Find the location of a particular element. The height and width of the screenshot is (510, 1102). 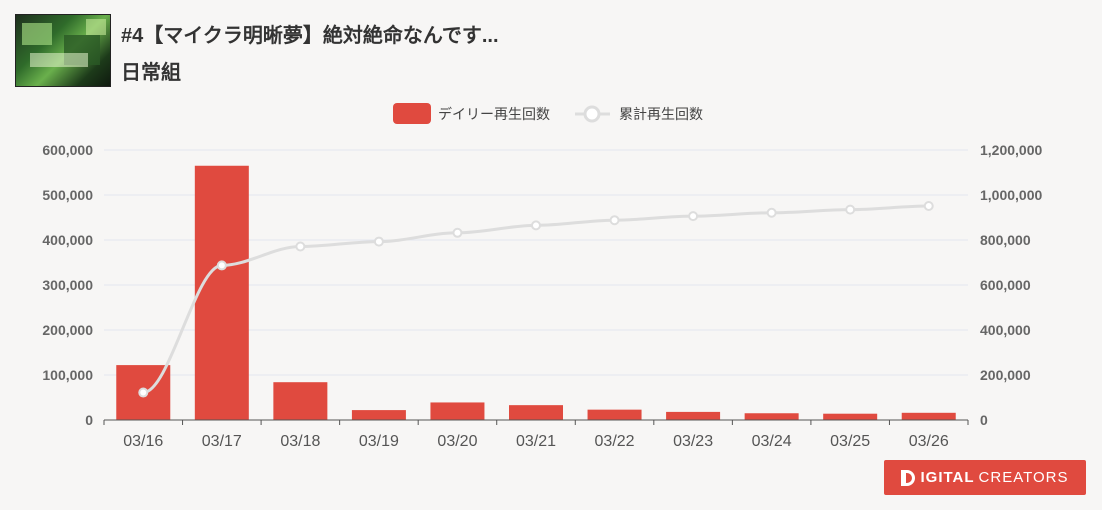

y-right-tick-label: 800,000 is located at coordinates (1005, 240).